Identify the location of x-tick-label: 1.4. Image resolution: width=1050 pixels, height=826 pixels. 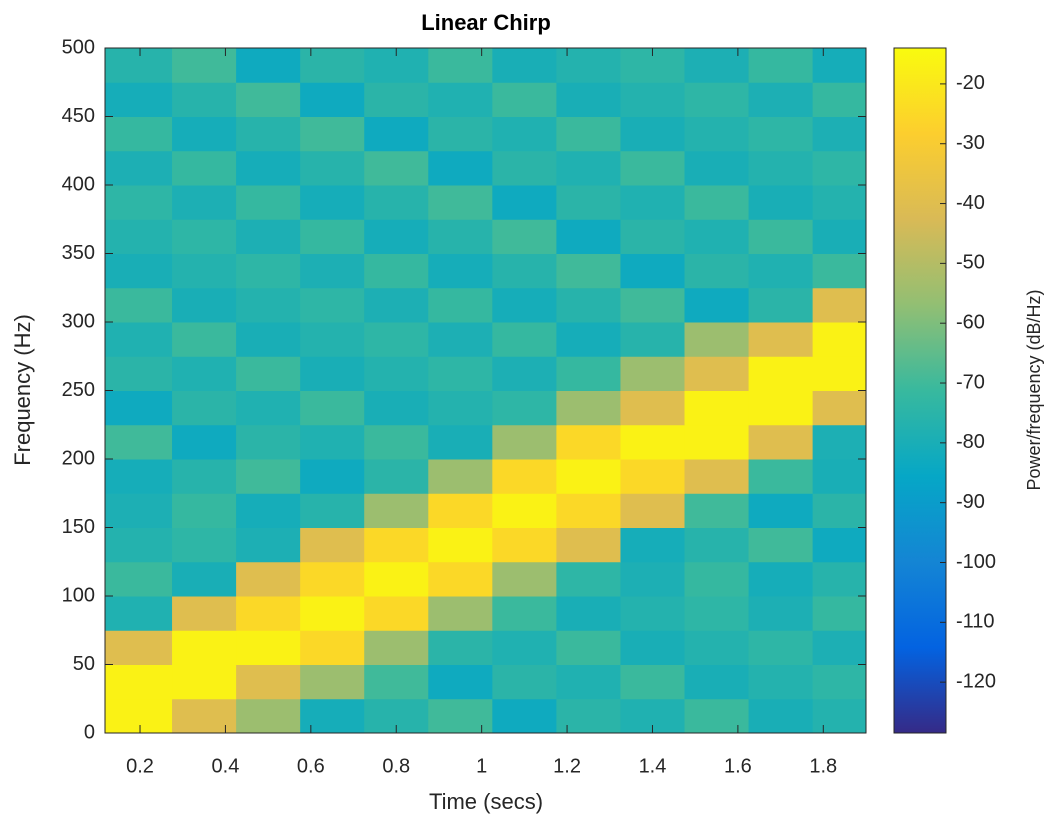
(653, 766).